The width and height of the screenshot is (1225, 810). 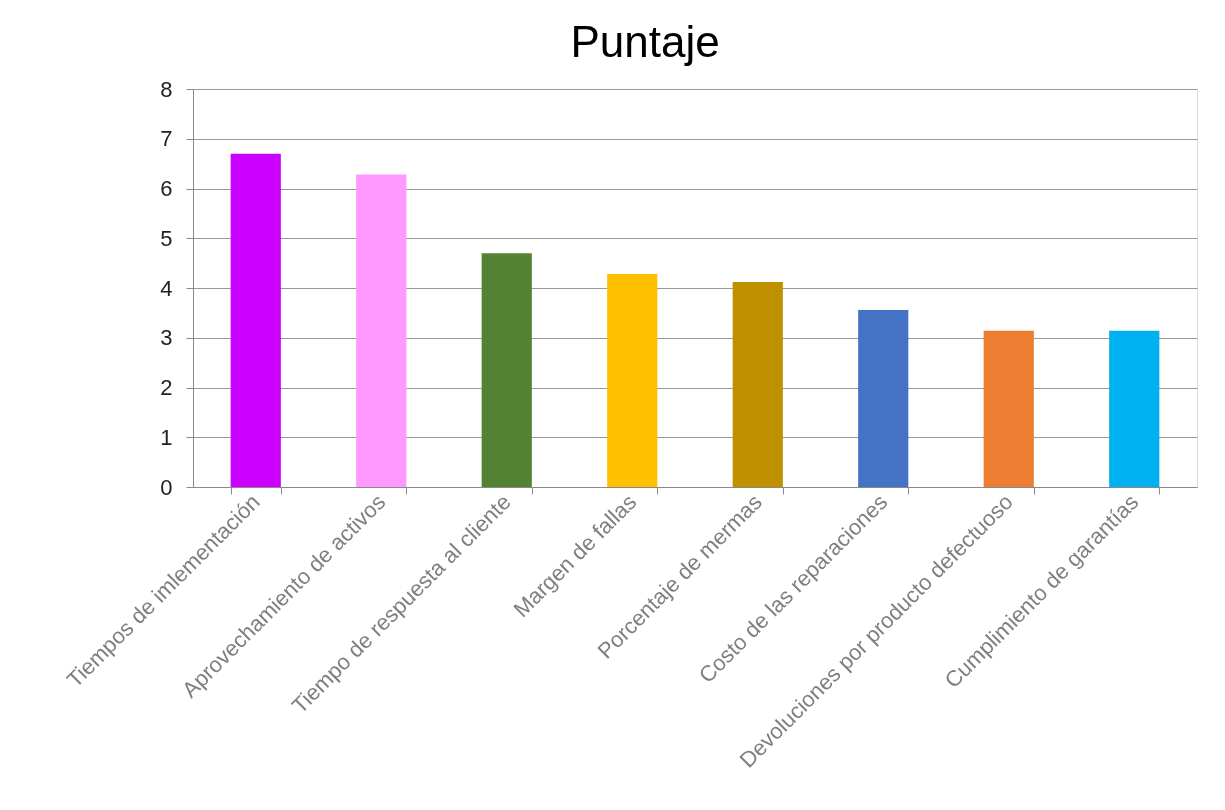 What do you see at coordinates (166, 487) in the screenshot?
I see `y-tick-label: 0` at bounding box center [166, 487].